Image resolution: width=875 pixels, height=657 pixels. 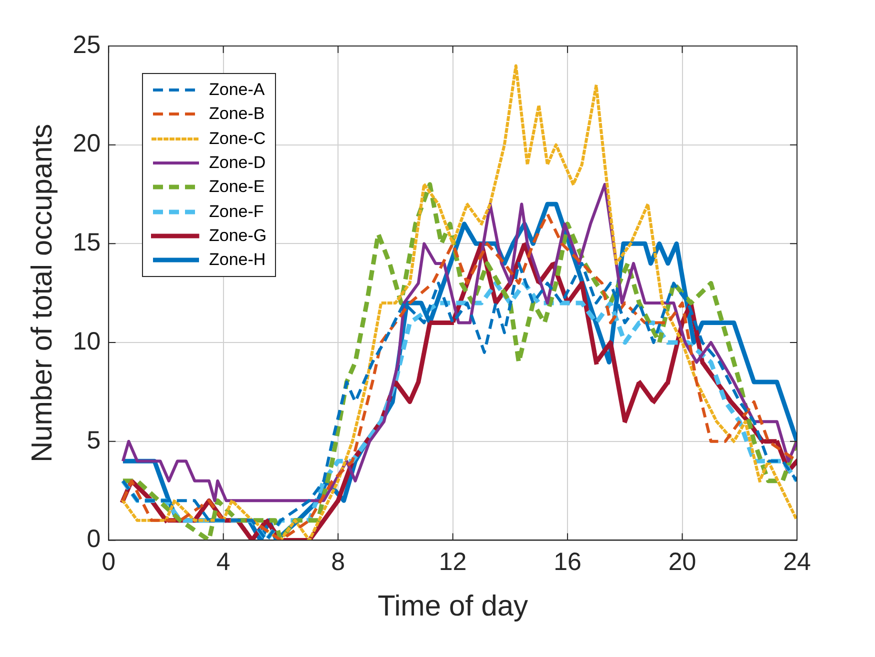 I want to click on y-tick-label: 5, so click(x=93, y=440).